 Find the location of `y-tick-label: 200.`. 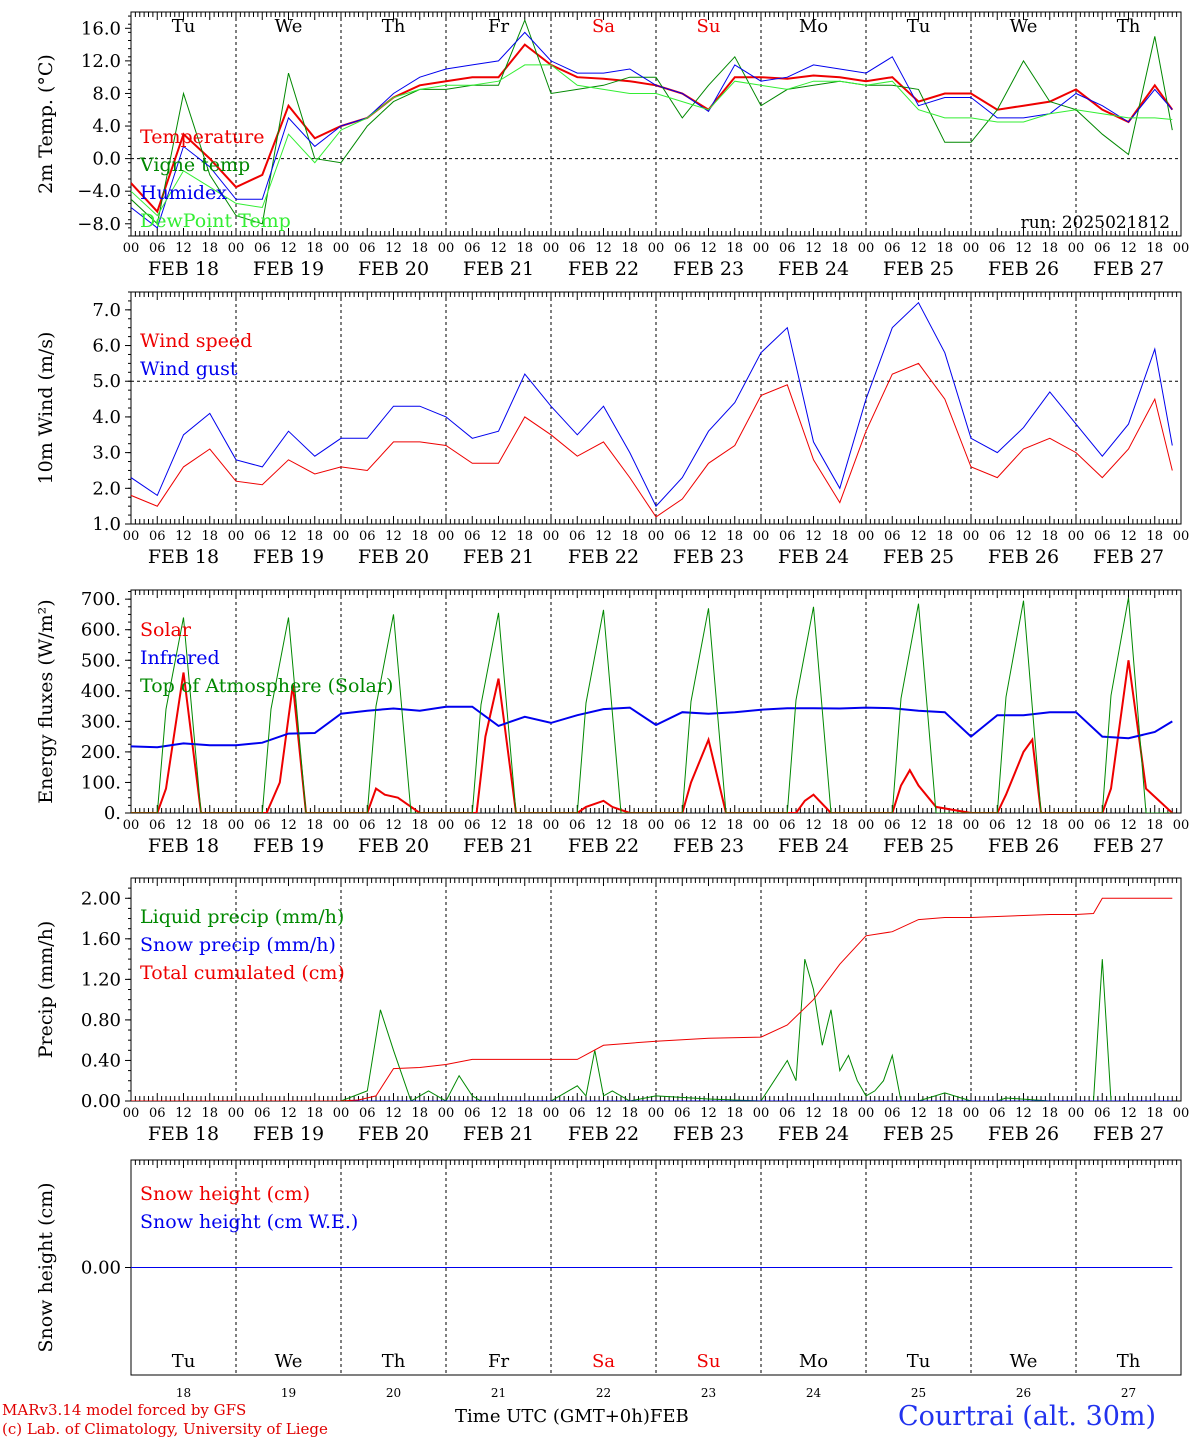

y-tick-label: 200. is located at coordinates (101, 752).